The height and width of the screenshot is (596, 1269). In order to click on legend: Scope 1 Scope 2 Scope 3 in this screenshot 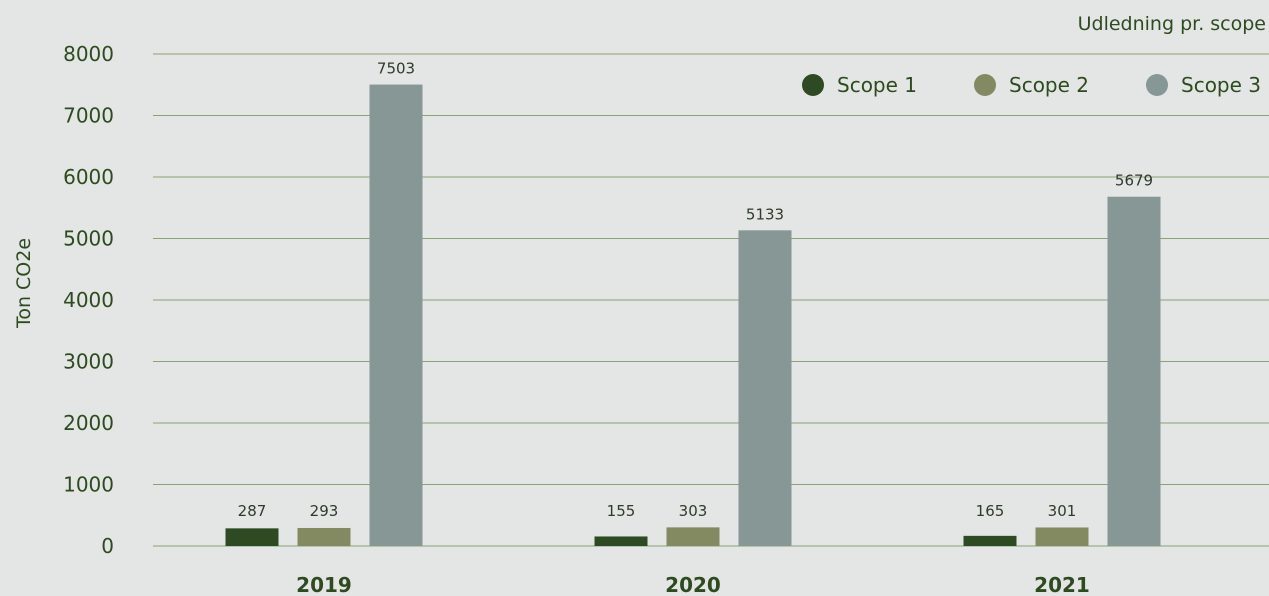, I will do `click(1031, 85)`.